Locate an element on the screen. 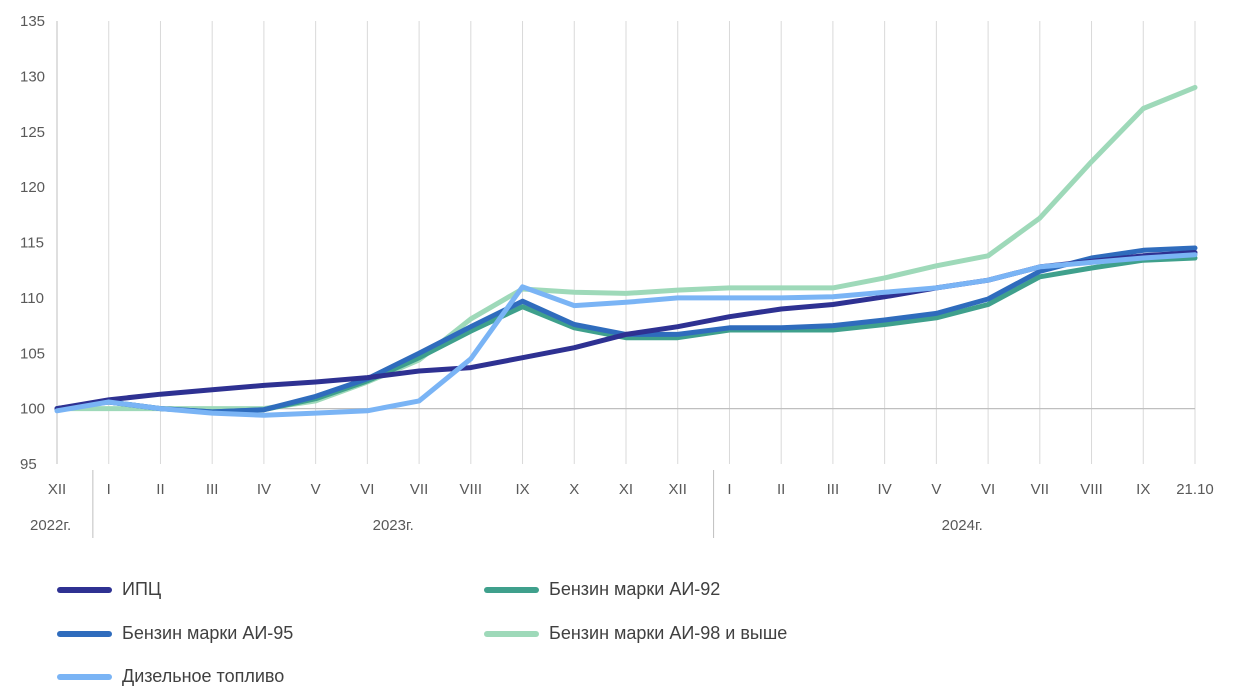 The image size is (1238, 687). y-tick-label: 120 is located at coordinates (32, 187).